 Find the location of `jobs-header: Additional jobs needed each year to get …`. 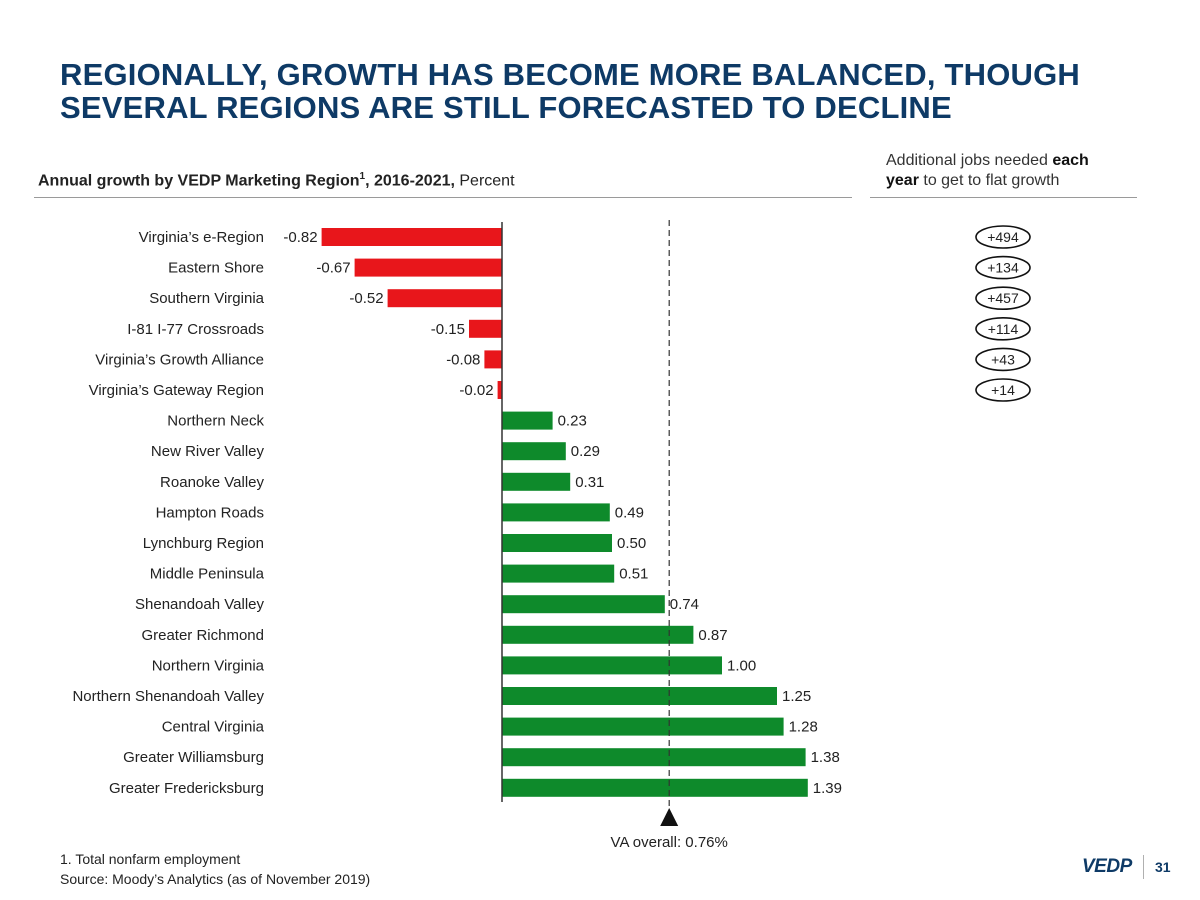

jobs-header: Additional jobs needed each year to get … is located at coordinates (987, 171).